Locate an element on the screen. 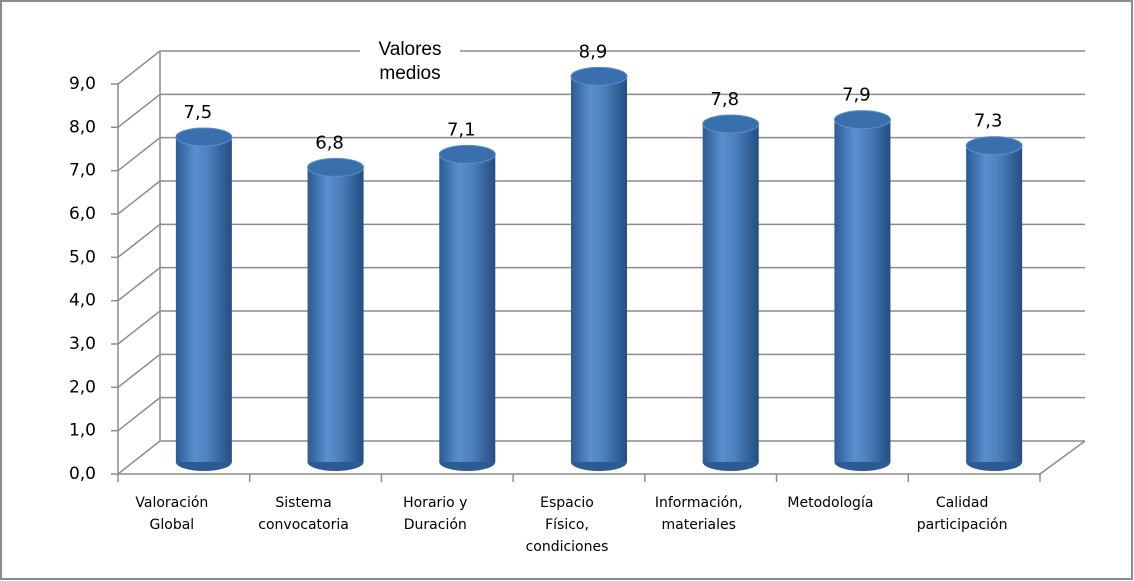 Image resolution: width=1134 pixels, height=581 pixels. x-tick-label: Espacio Físico, condiciones is located at coordinates (567, 525).